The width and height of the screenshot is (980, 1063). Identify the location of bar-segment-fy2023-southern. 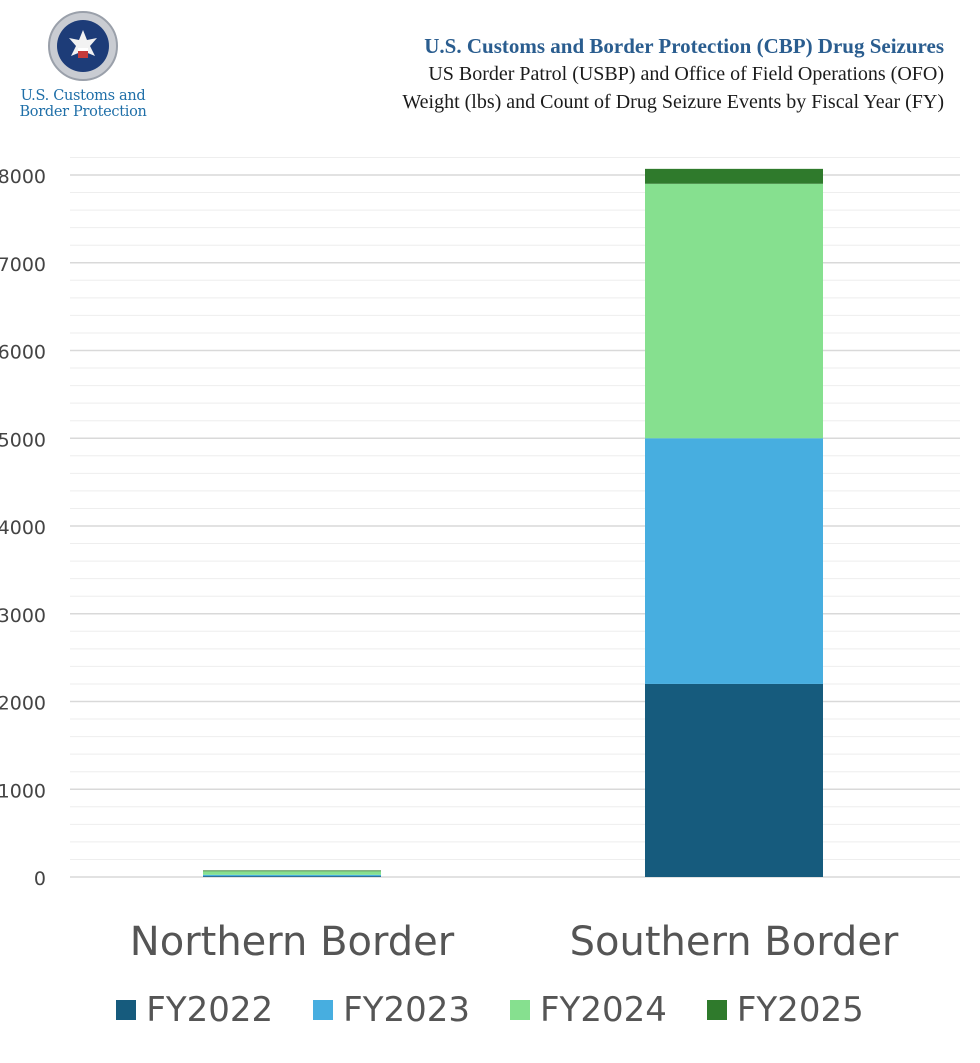
(734, 561).